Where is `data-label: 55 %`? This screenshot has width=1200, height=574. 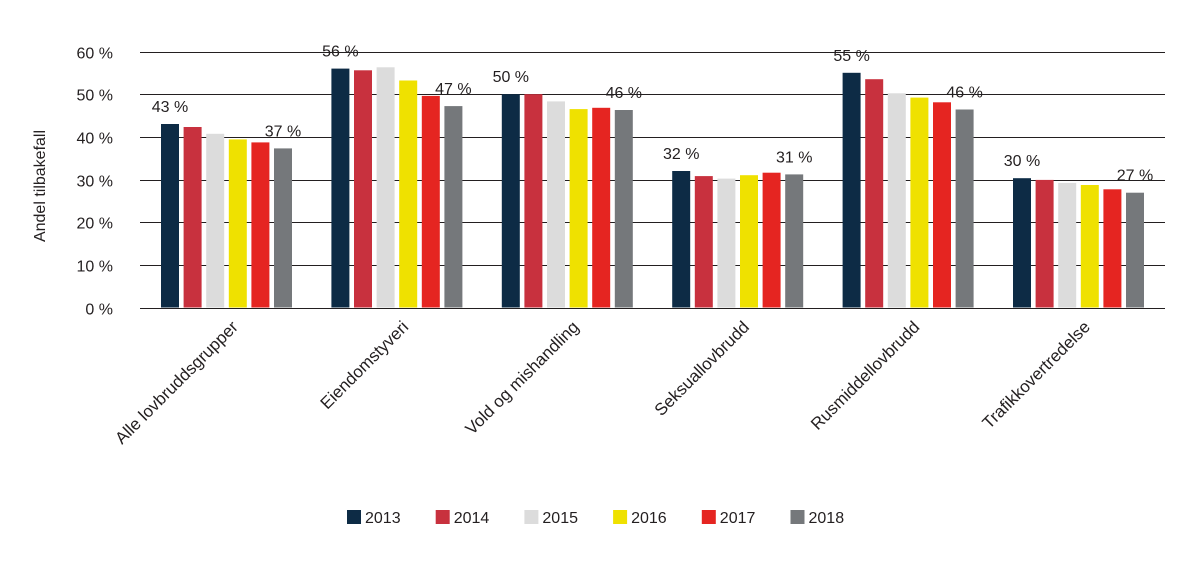 data-label: 55 % is located at coordinates (851, 56).